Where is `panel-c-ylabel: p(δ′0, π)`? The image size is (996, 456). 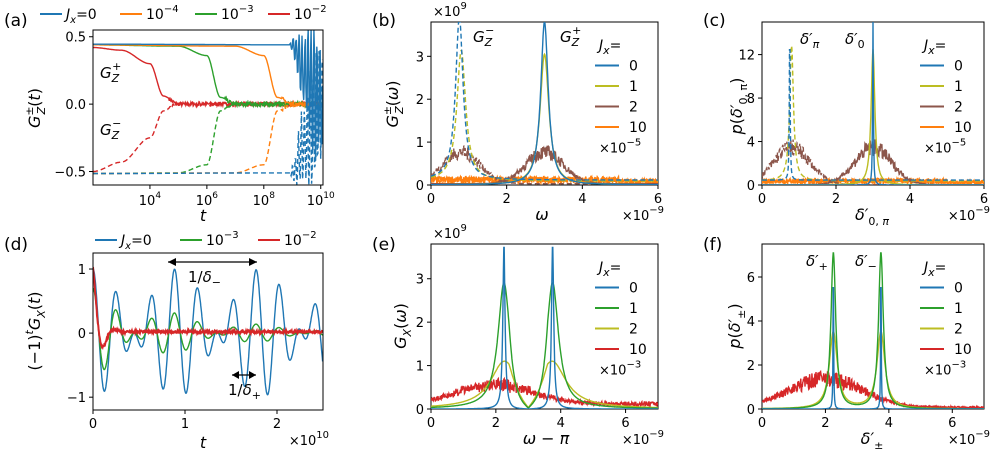 panel-c-ylabel: p(δ′0, π) is located at coordinates (738, 107).